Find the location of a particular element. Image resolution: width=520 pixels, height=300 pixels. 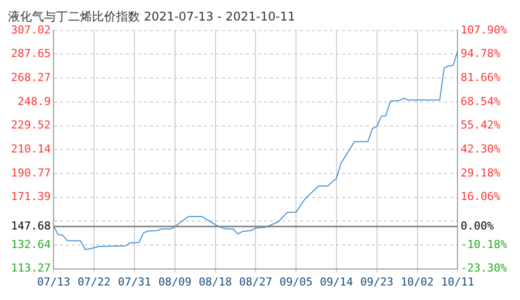

y-tick-label: 307.02 is located at coordinates (30, 29).